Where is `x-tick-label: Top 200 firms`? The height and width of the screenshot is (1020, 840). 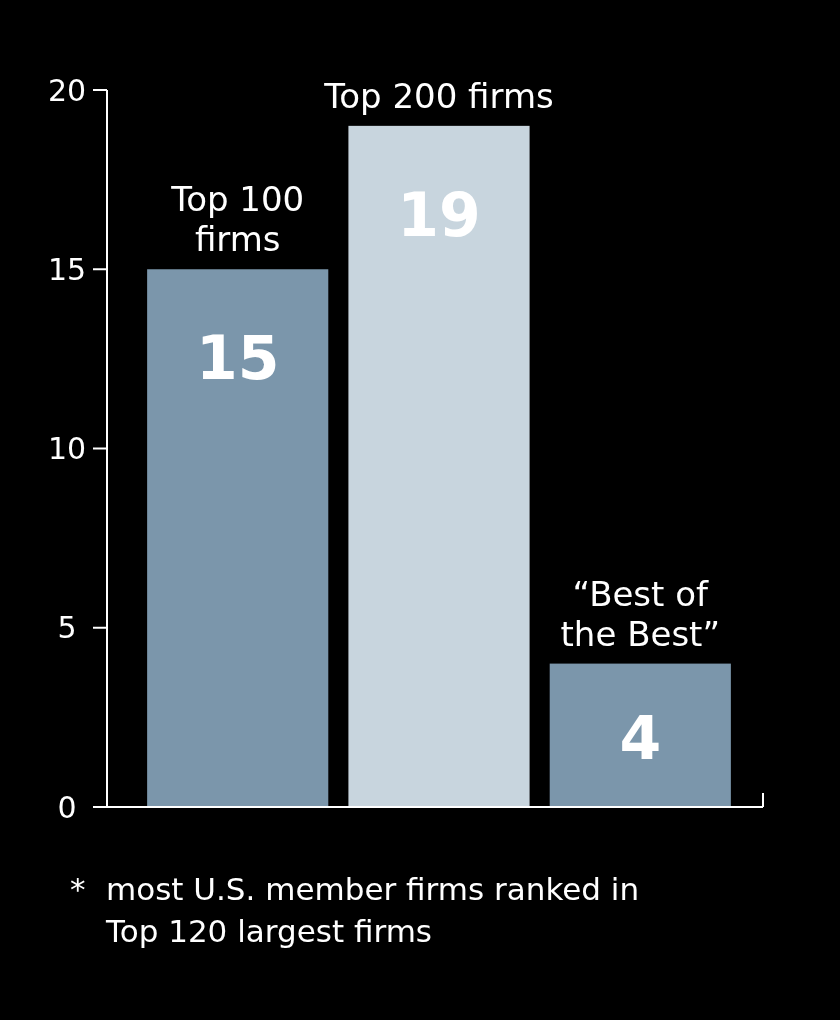
x-tick-label: Top 200 firms is located at coordinates (438, 95).